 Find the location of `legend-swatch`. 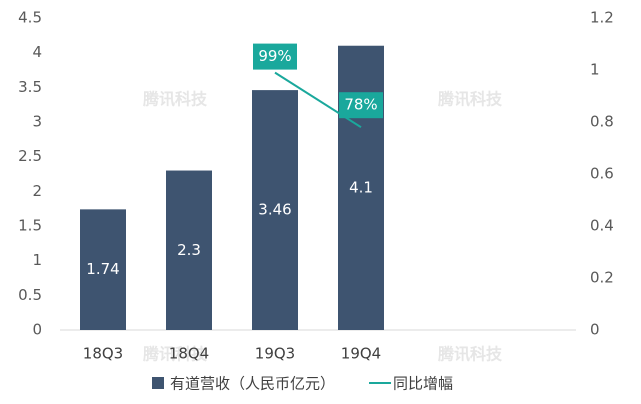

legend-swatch is located at coordinates (158, 383).